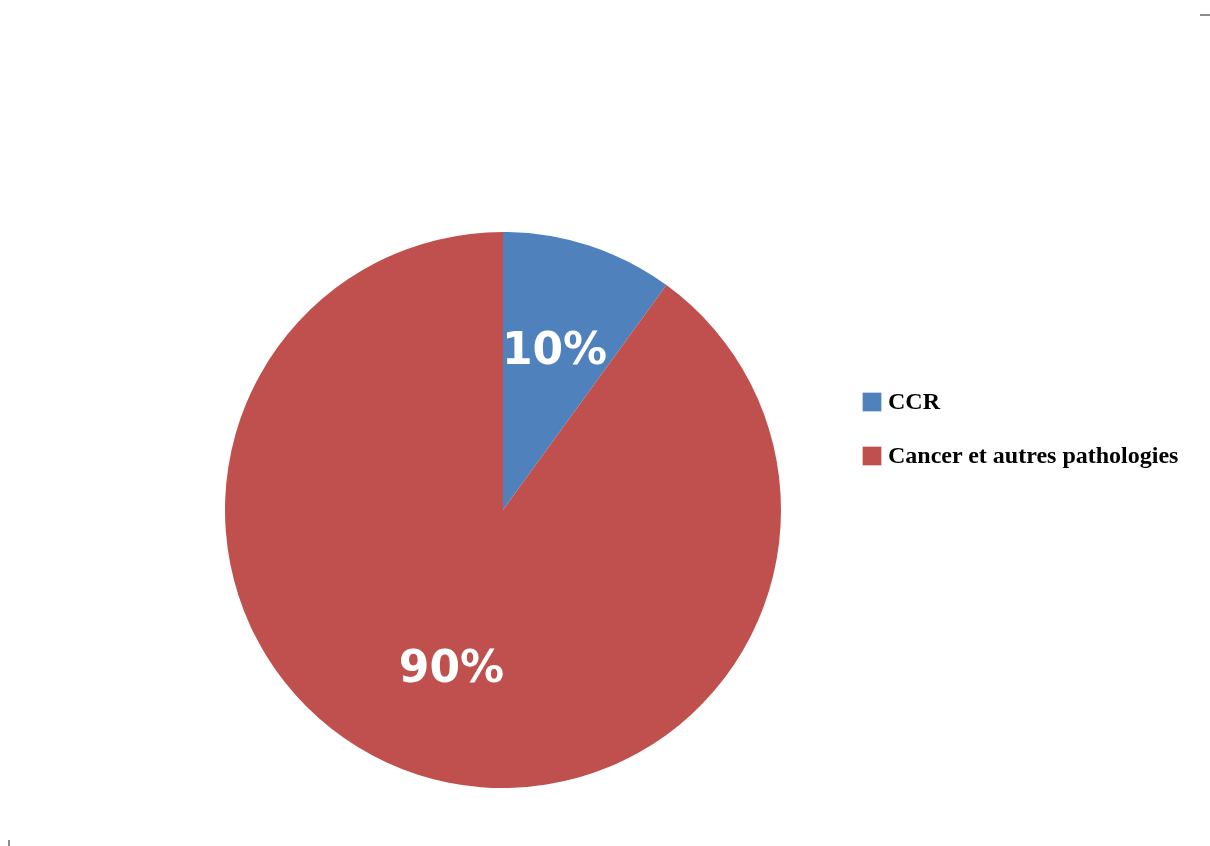 This screenshot has width=1210, height=846. Describe the element at coordinates (914, 401) in the screenshot. I see `legend-label: CCR` at that location.